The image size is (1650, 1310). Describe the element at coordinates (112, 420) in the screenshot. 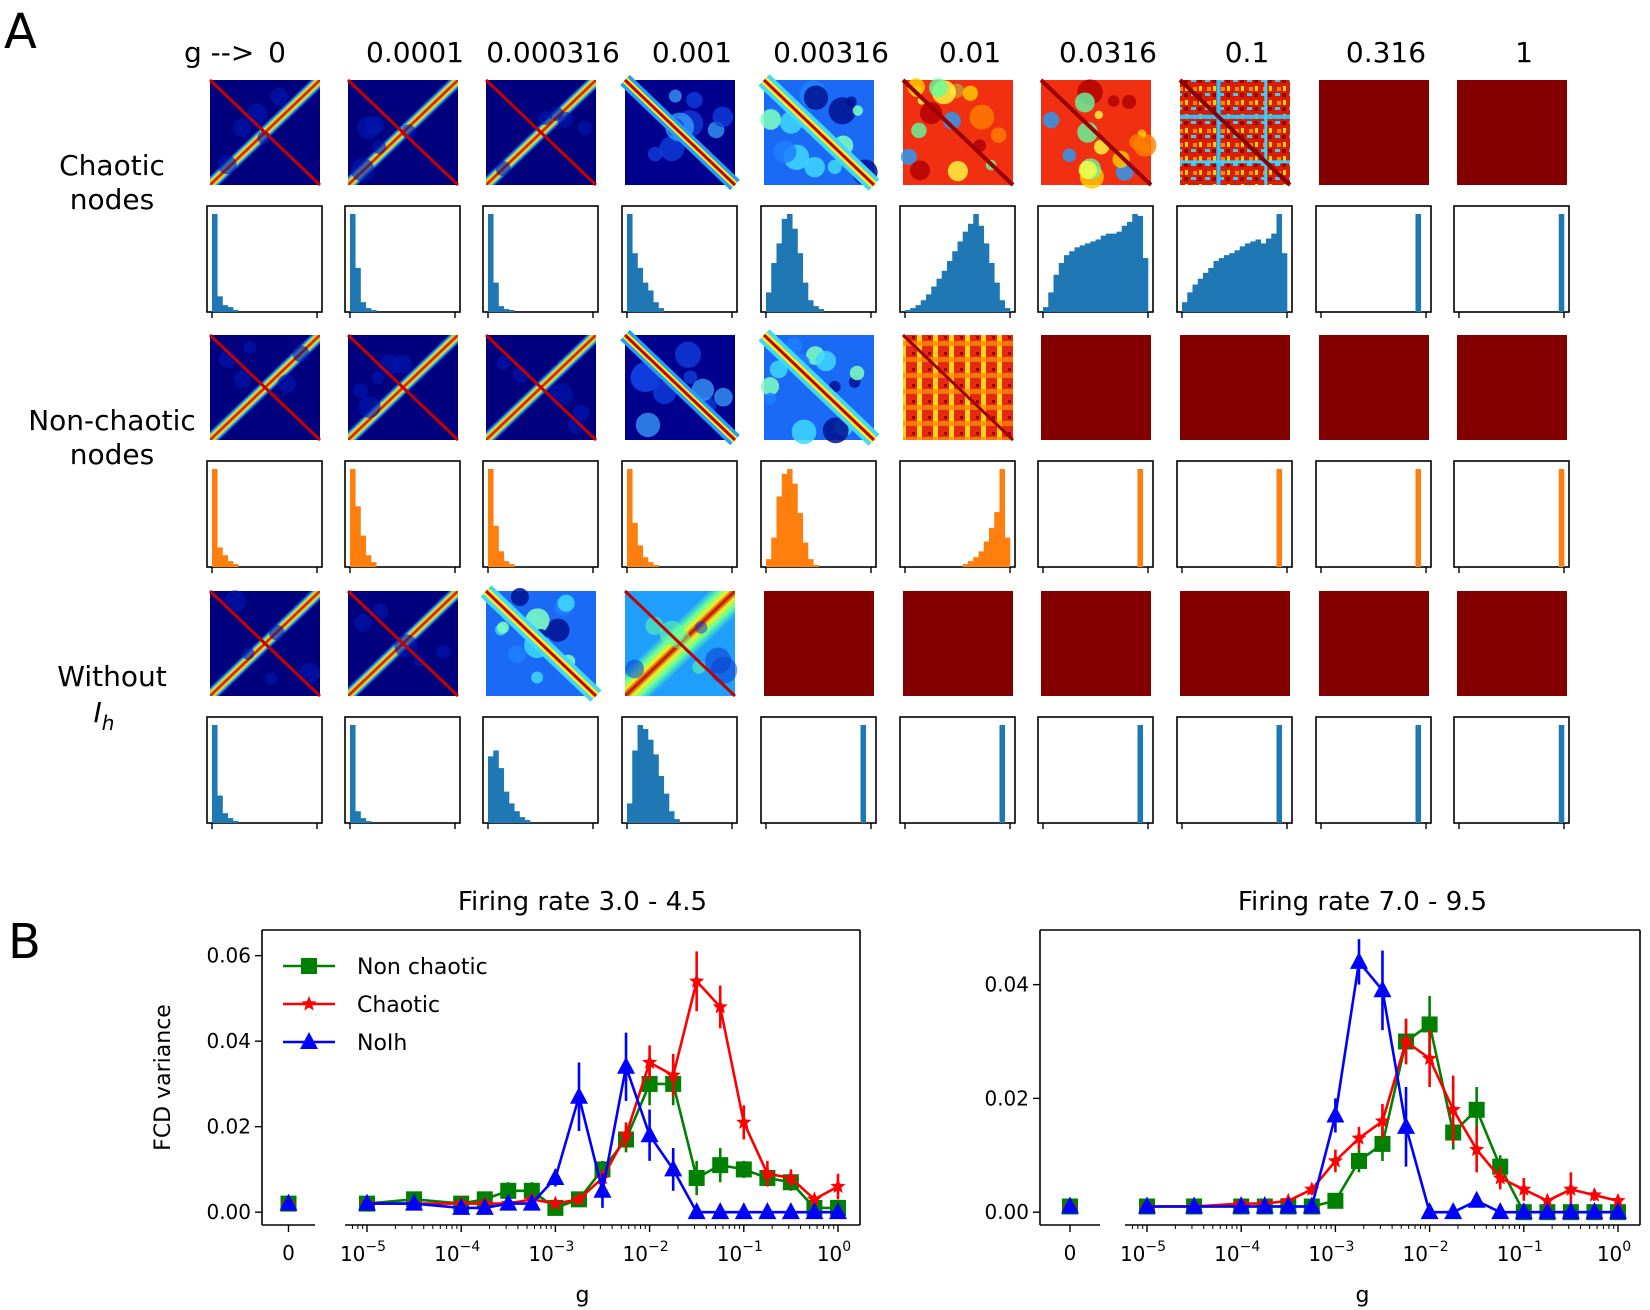

I see `row-label: Non-chaotic` at that location.